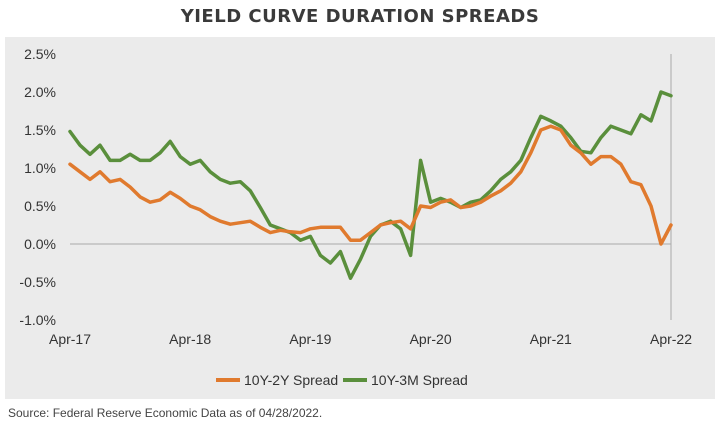  I want to click on y-tick-label: -1.0%, so click(37, 320).